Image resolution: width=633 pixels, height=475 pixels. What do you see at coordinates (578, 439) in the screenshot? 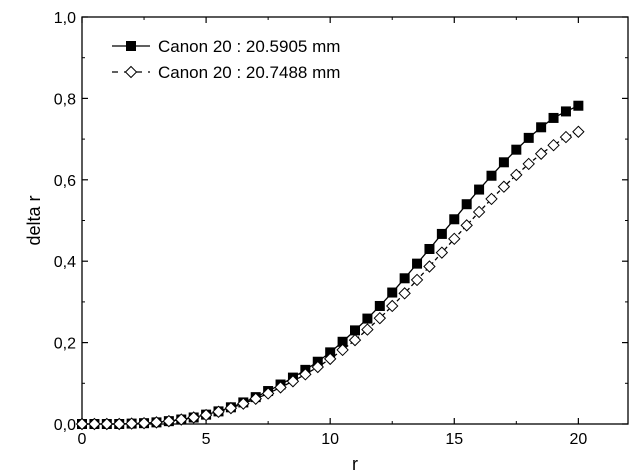
I see `x-tick-label: 20` at bounding box center [578, 439].